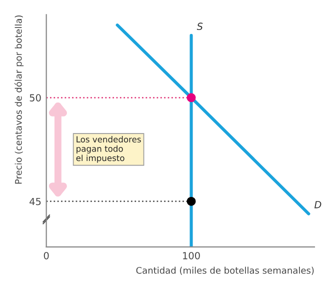 The image size is (331, 294). I want to click on x-tick-label: 0, so click(46, 256).